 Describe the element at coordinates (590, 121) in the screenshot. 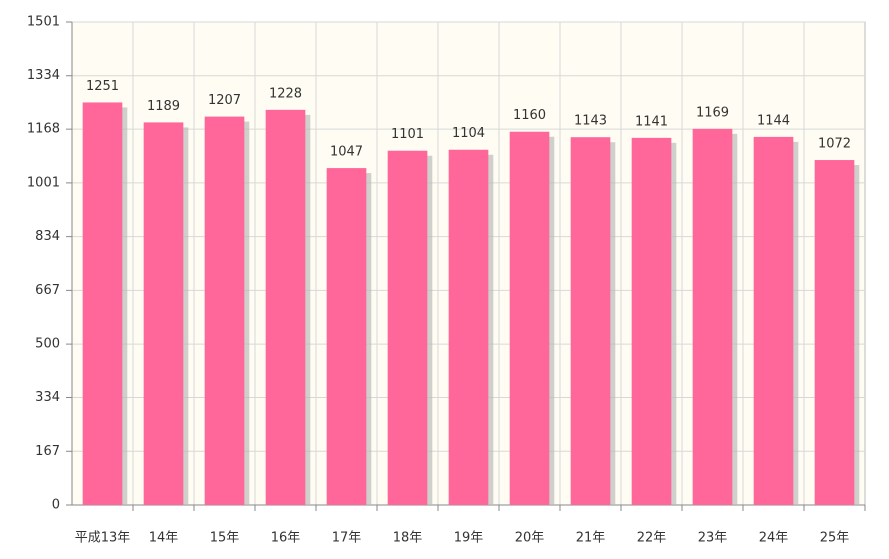

I see `data-label: 1143` at that location.